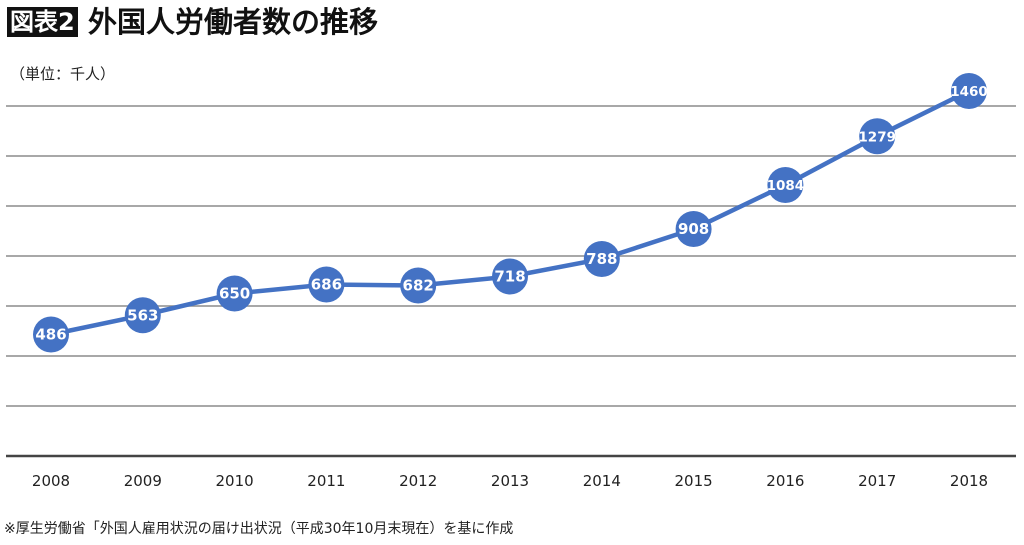 The image size is (1024, 545). Describe the element at coordinates (602, 481) in the screenshot. I see `x-tick-label: 2014` at that location.